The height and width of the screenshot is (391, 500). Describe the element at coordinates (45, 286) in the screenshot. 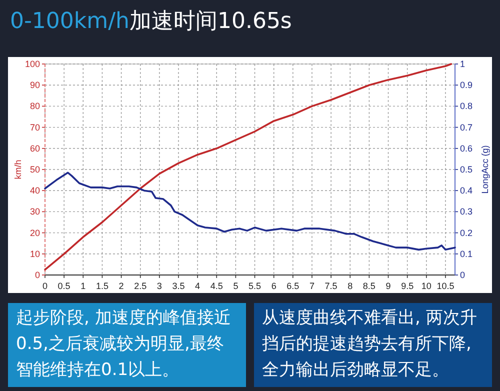

I see `x-tick-label: 0` at that location.